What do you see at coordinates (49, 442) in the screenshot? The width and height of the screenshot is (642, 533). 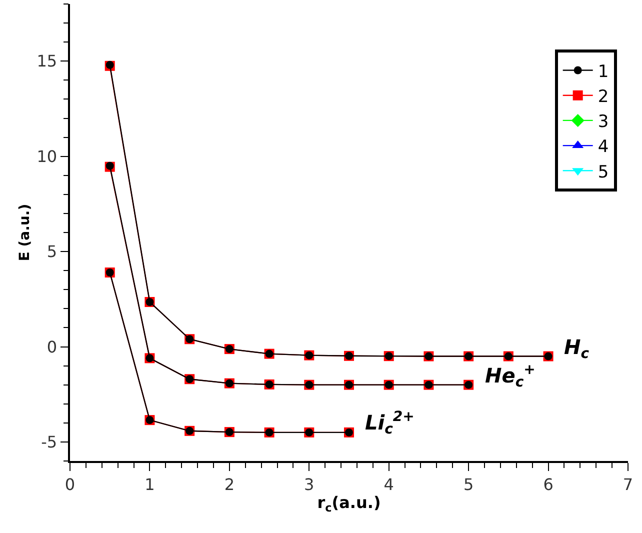 I see `y-tick-label: -5` at bounding box center [49, 442].